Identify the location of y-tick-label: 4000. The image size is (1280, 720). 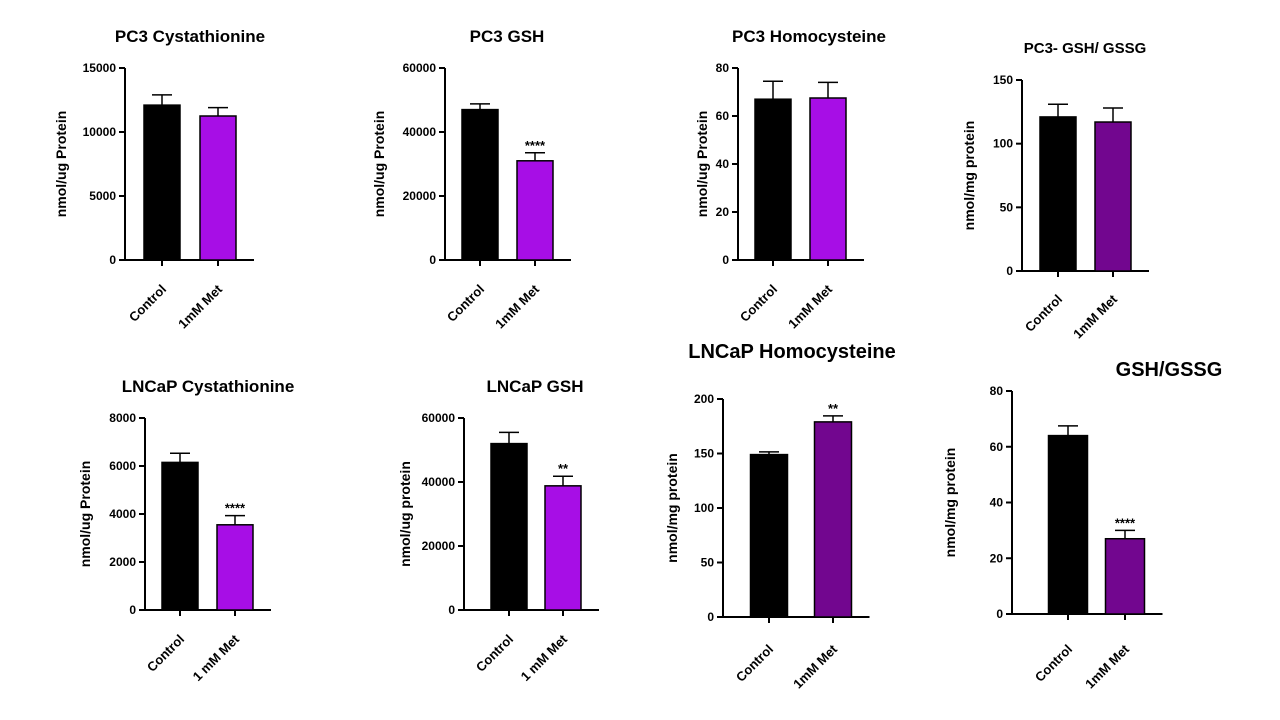
(122, 514).